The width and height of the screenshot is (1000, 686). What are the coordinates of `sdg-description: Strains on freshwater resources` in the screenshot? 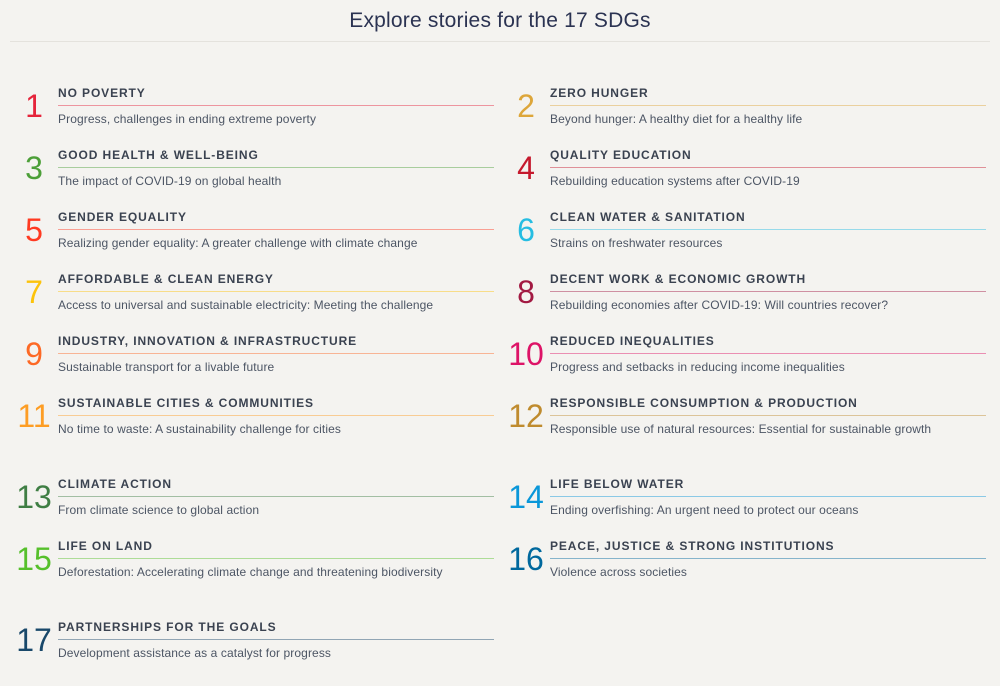 It's located at (636, 243).